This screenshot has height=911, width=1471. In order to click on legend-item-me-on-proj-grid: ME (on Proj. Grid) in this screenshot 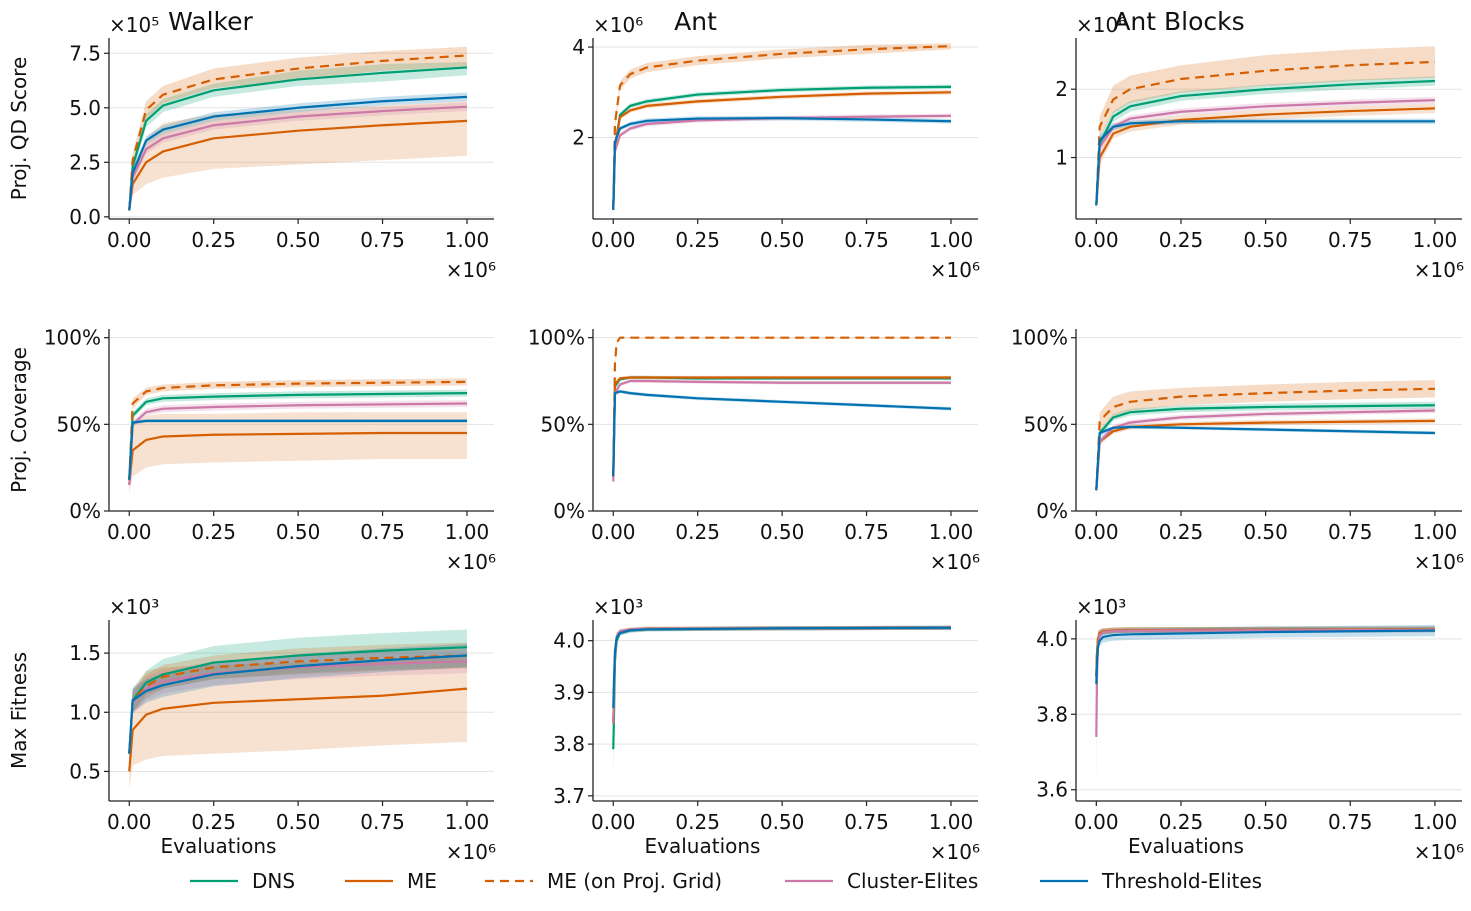, I will do `click(603, 881)`.